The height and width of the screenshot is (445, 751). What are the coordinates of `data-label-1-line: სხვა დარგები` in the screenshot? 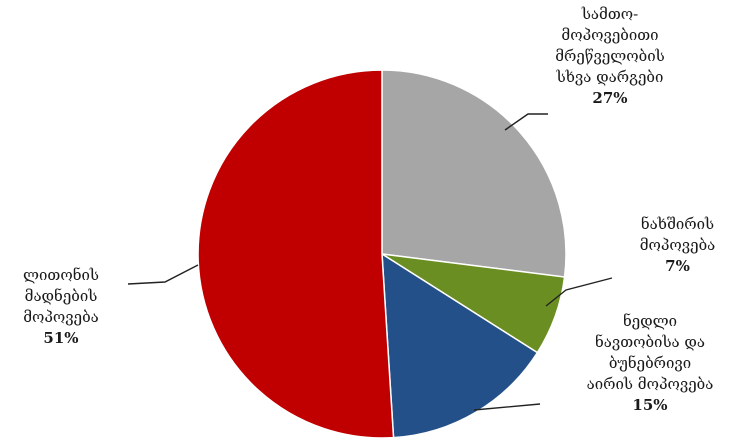 It's located at (610, 77).